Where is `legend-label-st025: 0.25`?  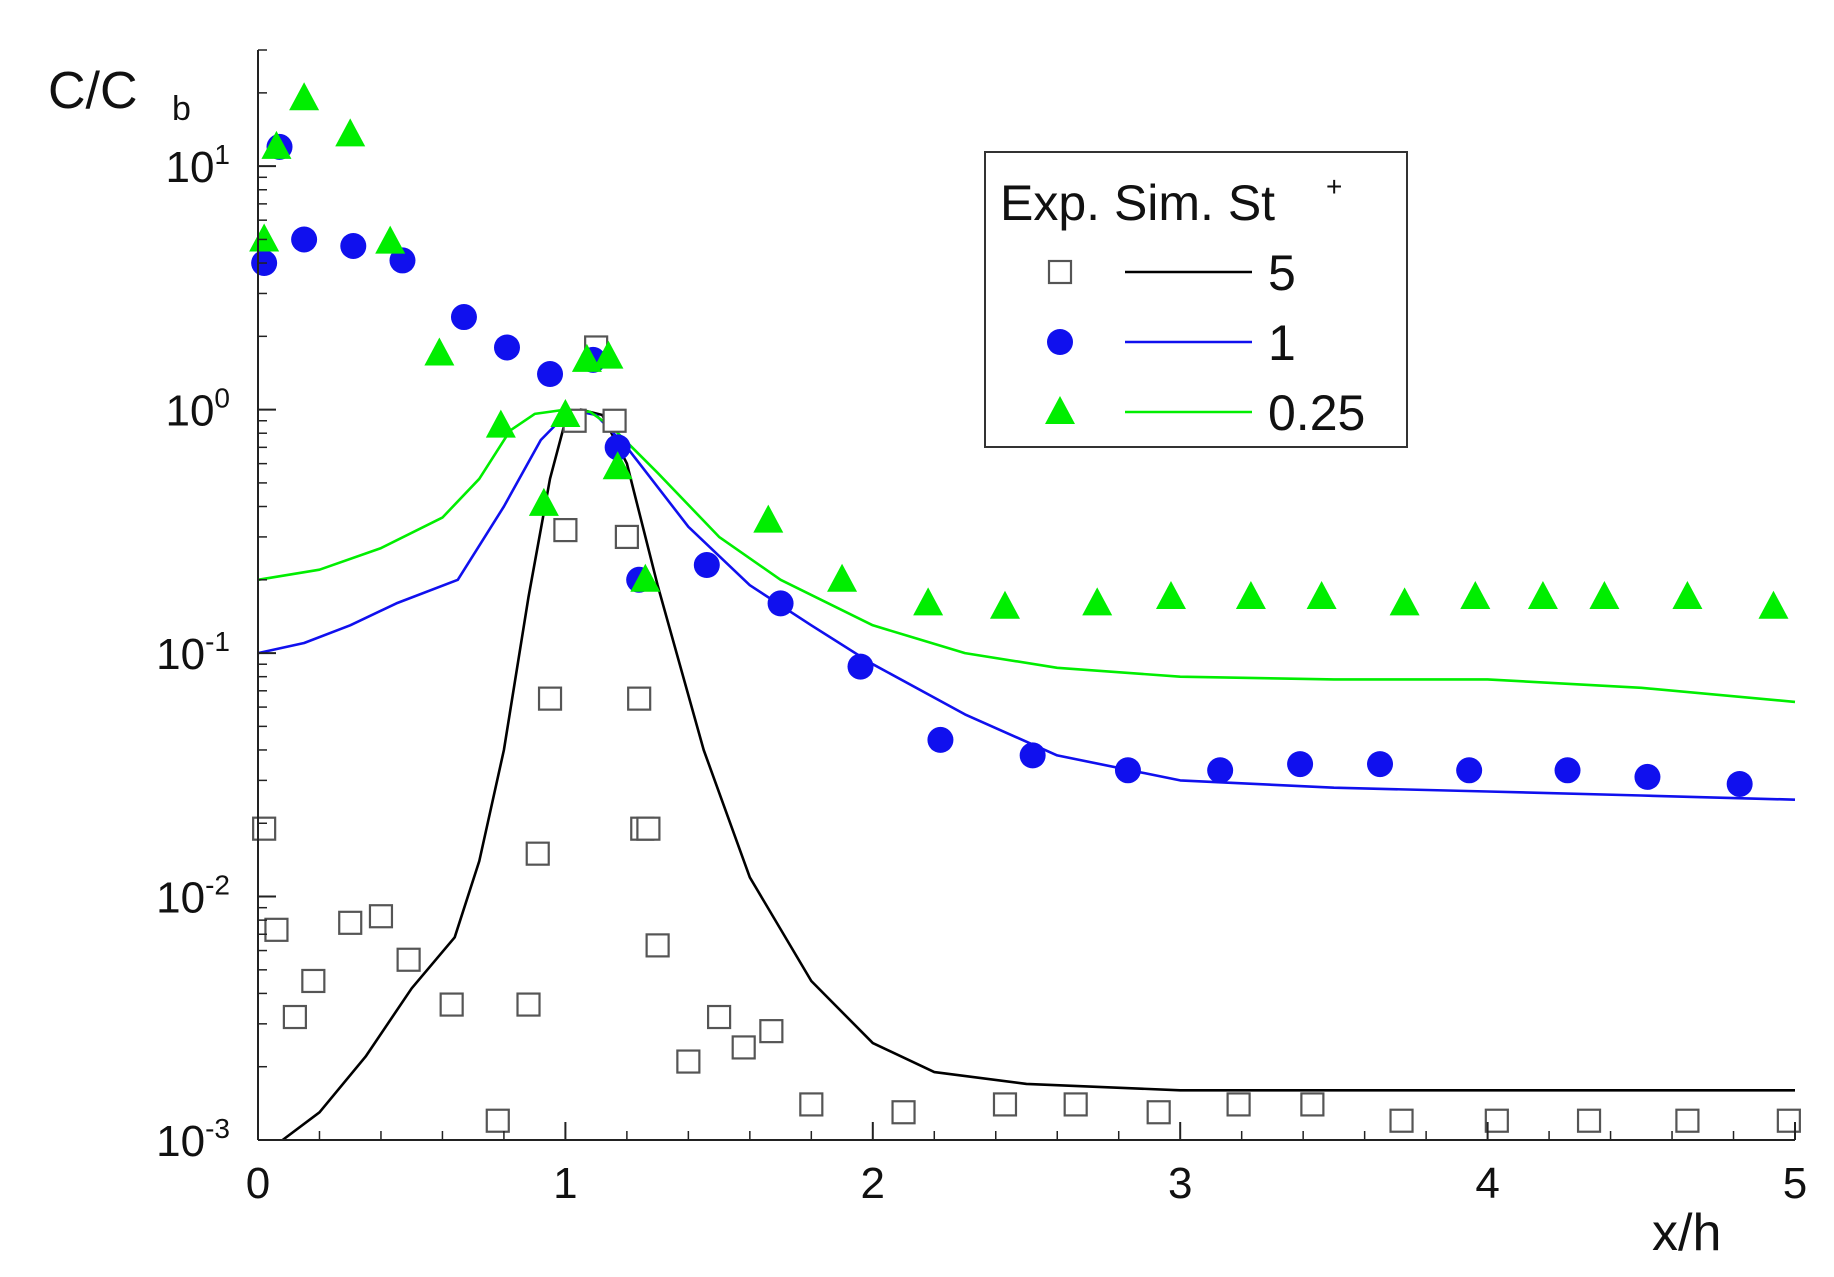 legend-label-st025: 0.25 is located at coordinates (1316, 413).